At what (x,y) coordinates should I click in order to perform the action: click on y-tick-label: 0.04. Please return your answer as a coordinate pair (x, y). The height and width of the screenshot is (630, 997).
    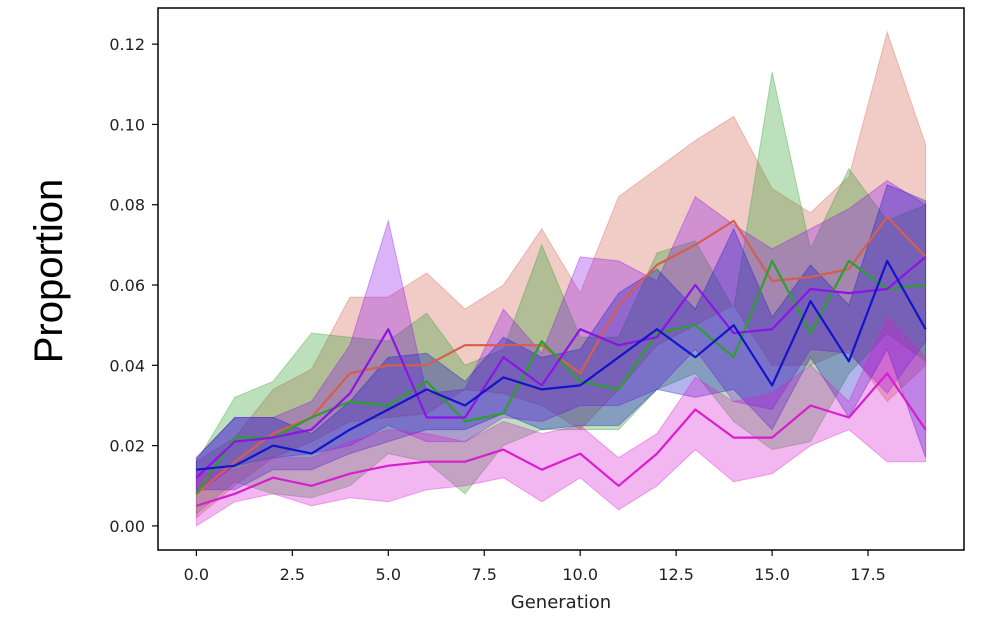
    Looking at the image, I should click on (127, 365).